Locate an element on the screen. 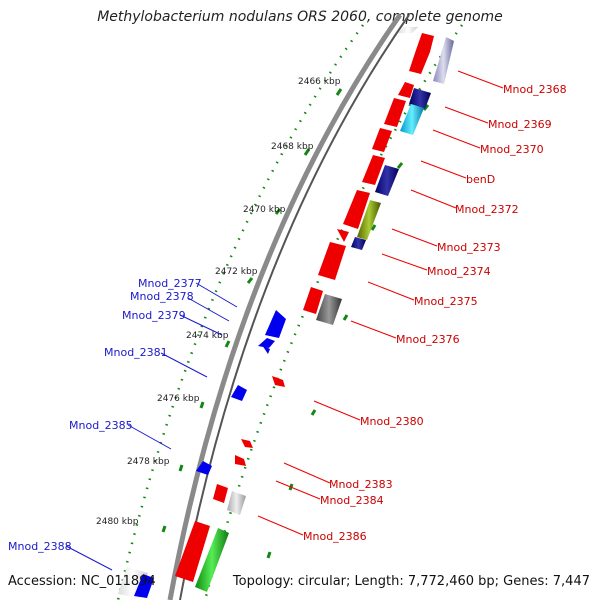  label-mnod-2373: Mnod_2373 is located at coordinates (469, 247).